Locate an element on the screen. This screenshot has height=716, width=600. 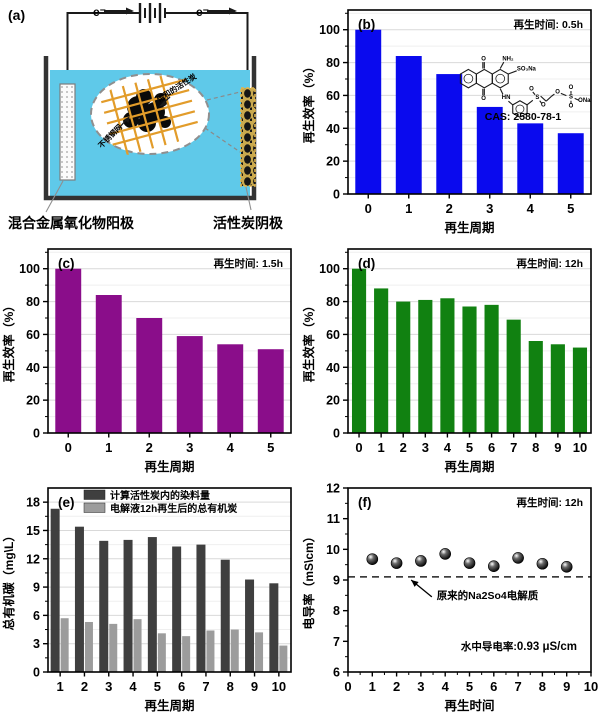
svg-text: (d) is located at coordinates (366, 263).